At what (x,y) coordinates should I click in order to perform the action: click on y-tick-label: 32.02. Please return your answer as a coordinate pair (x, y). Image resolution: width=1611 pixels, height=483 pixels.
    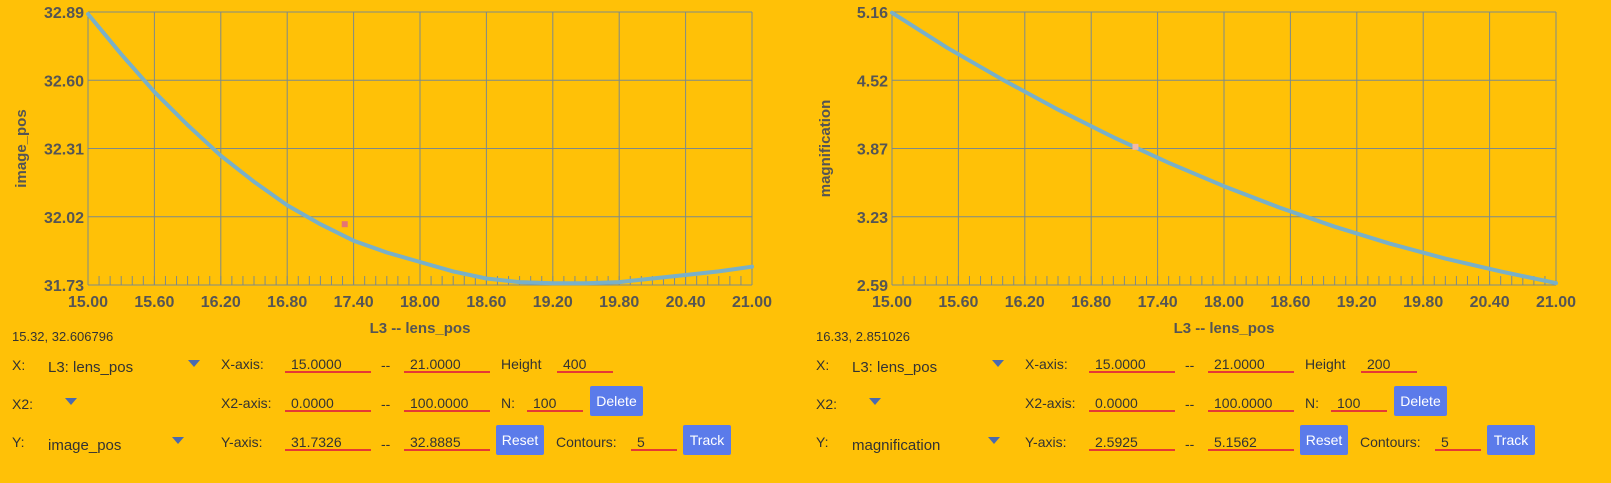
    Looking at the image, I should click on (64, 218).